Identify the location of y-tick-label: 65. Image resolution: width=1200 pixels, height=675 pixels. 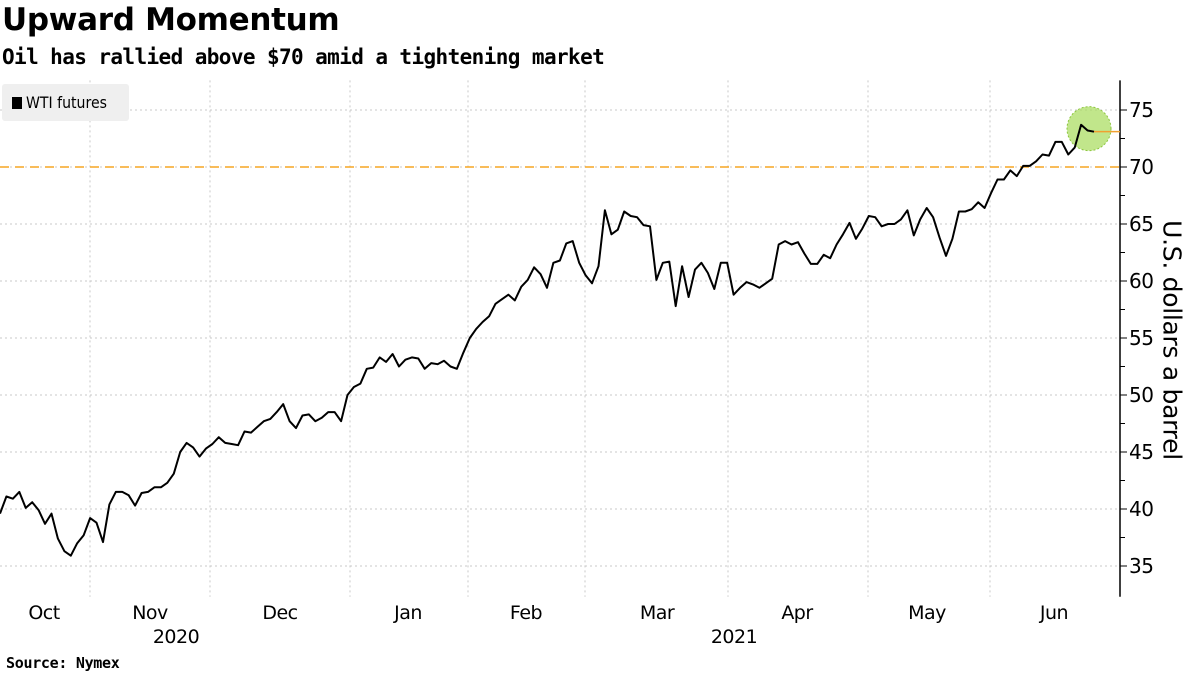
(1141, 224).